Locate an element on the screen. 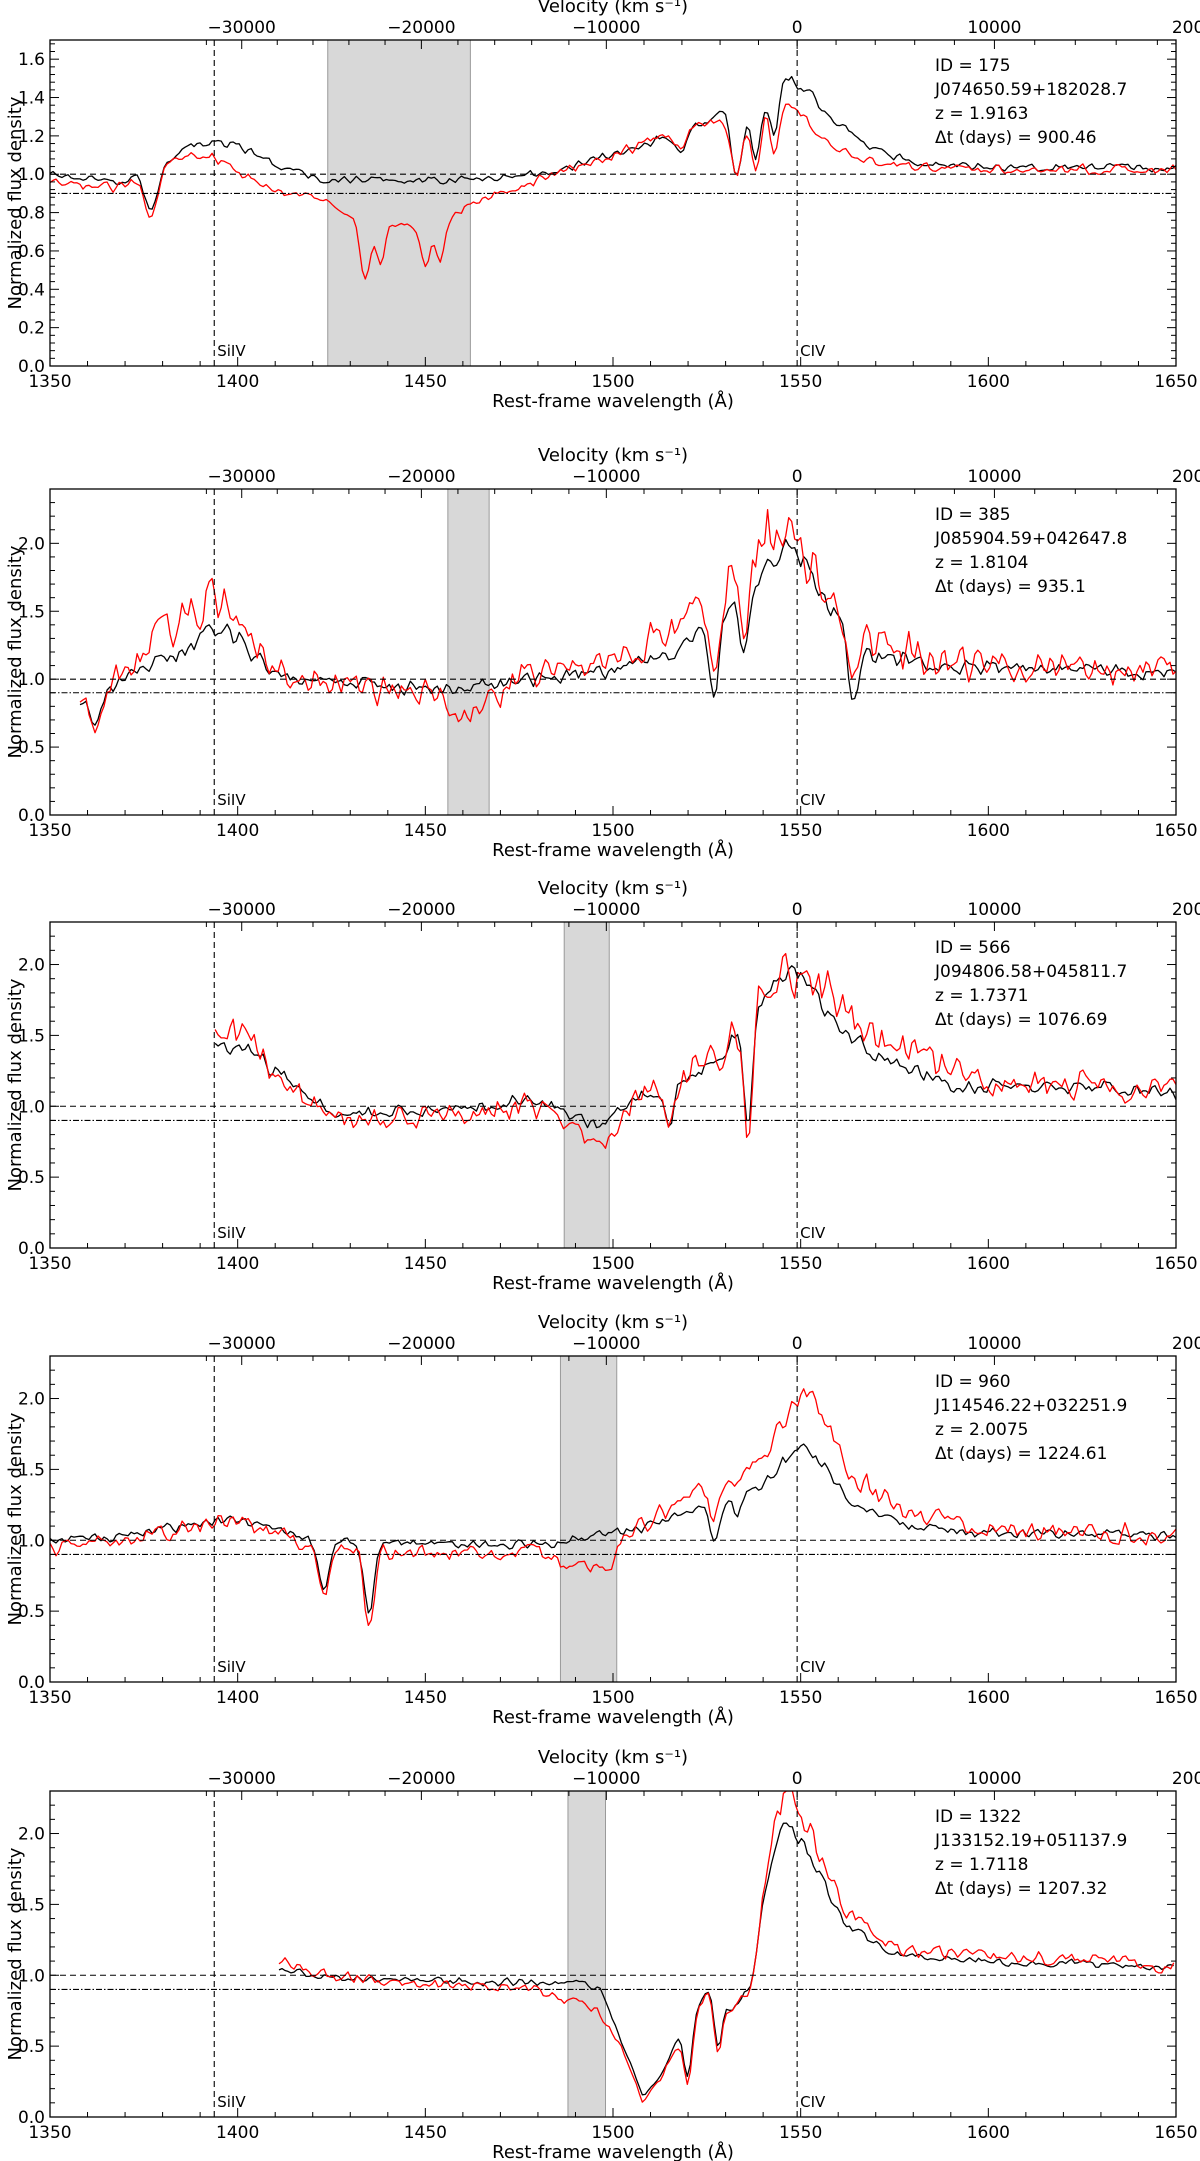  y-tick-label: 1.2 is located at coordinates (31, 137).